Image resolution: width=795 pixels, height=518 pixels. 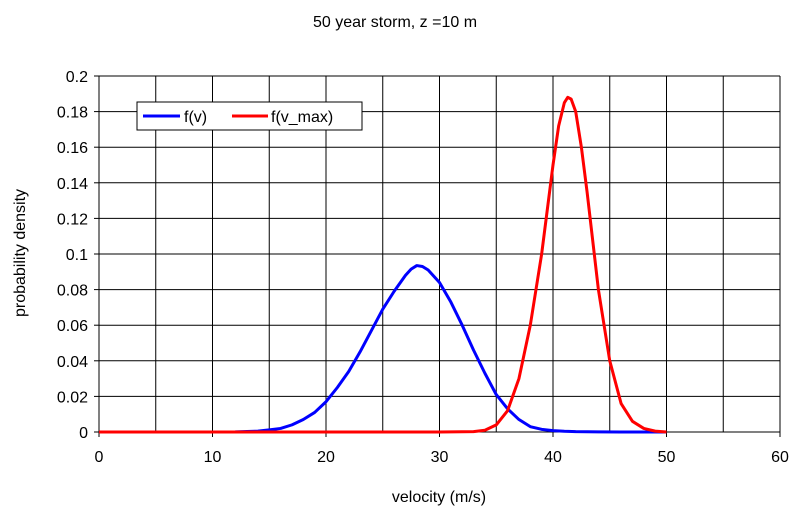 I want to click on y-tick-label-2: 0.04, so click(x=72, y=362).